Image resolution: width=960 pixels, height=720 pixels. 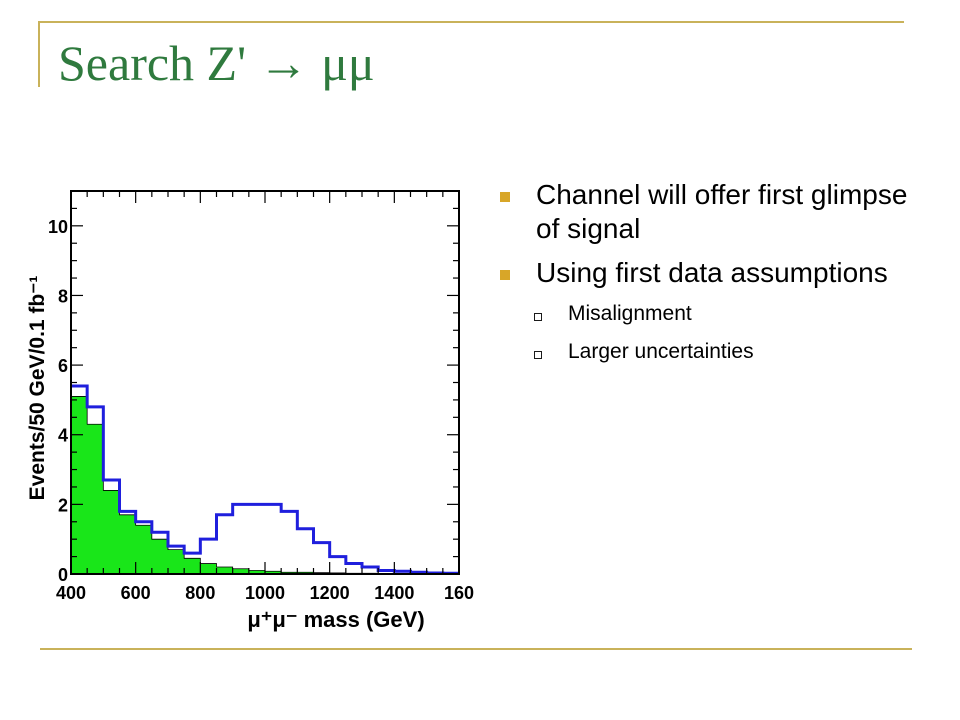 I want to click on sub-bullet-text: Larger uncertainties, so click(x=661, y=351).